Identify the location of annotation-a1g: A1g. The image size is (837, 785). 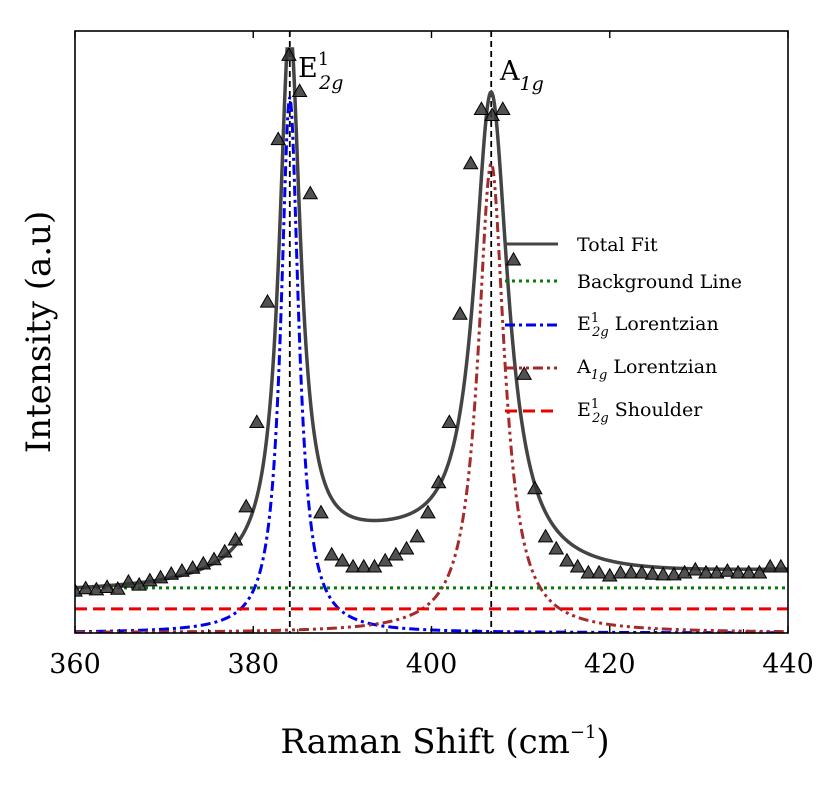
(521, 75).